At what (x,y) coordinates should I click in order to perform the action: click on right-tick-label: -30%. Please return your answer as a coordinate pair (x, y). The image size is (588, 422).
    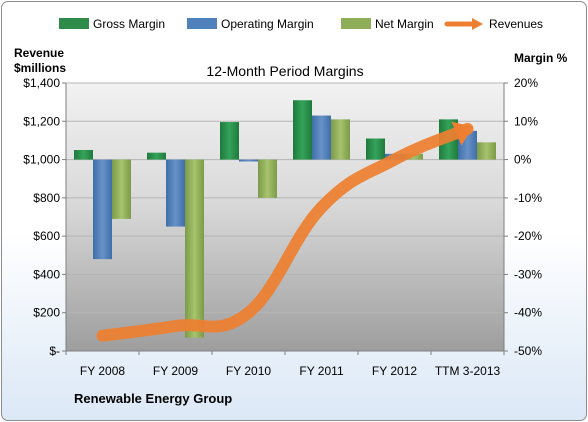
    Looking at the image, I should click on (528, 274).